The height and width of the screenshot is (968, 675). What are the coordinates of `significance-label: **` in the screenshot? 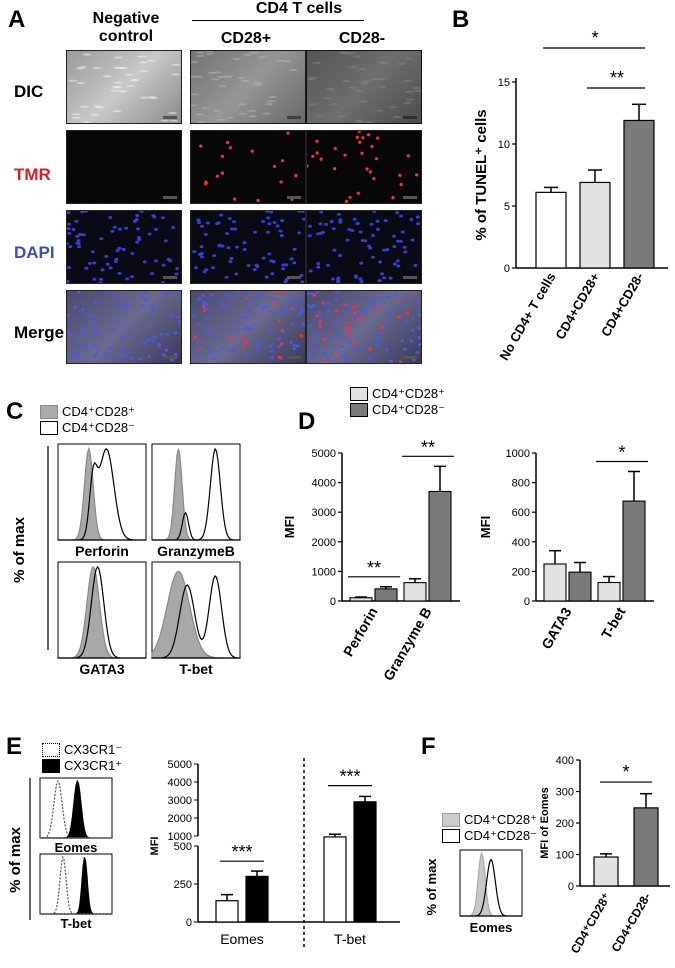 It's located at (374, 568).